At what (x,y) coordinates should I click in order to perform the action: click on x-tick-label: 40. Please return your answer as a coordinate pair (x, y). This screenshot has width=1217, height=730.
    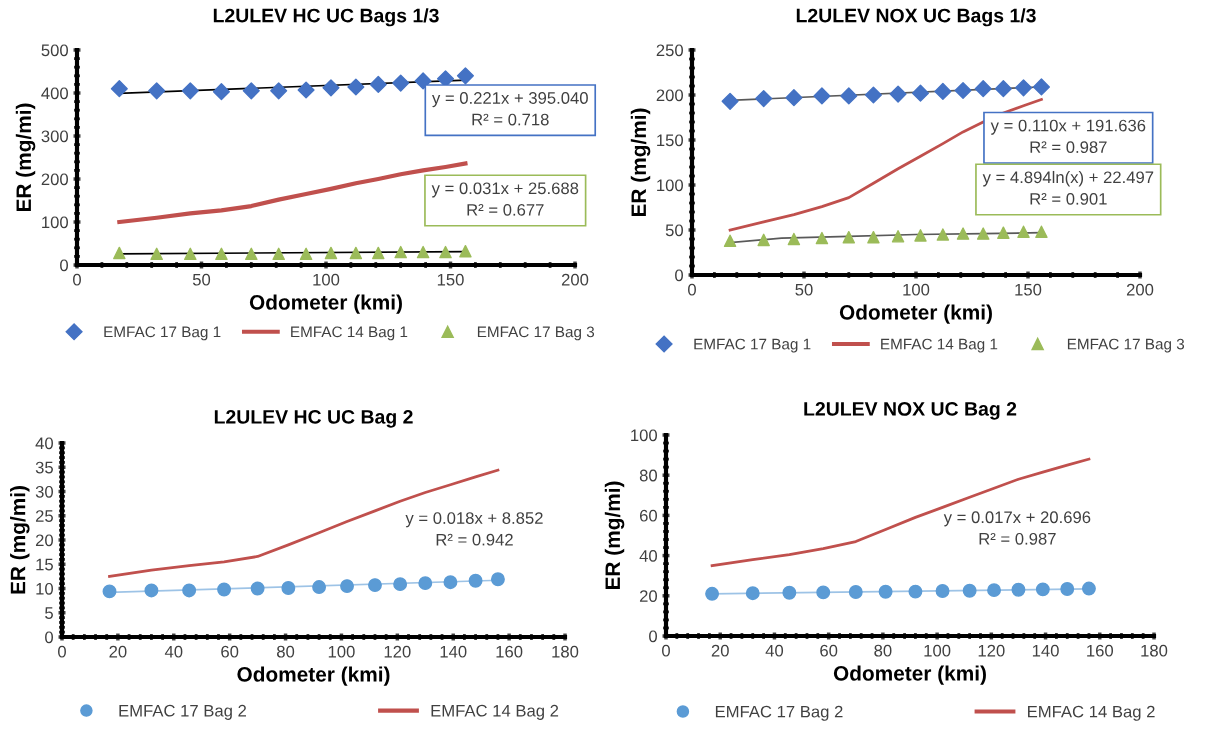
    Looking at the image, I should click on (173, 651).